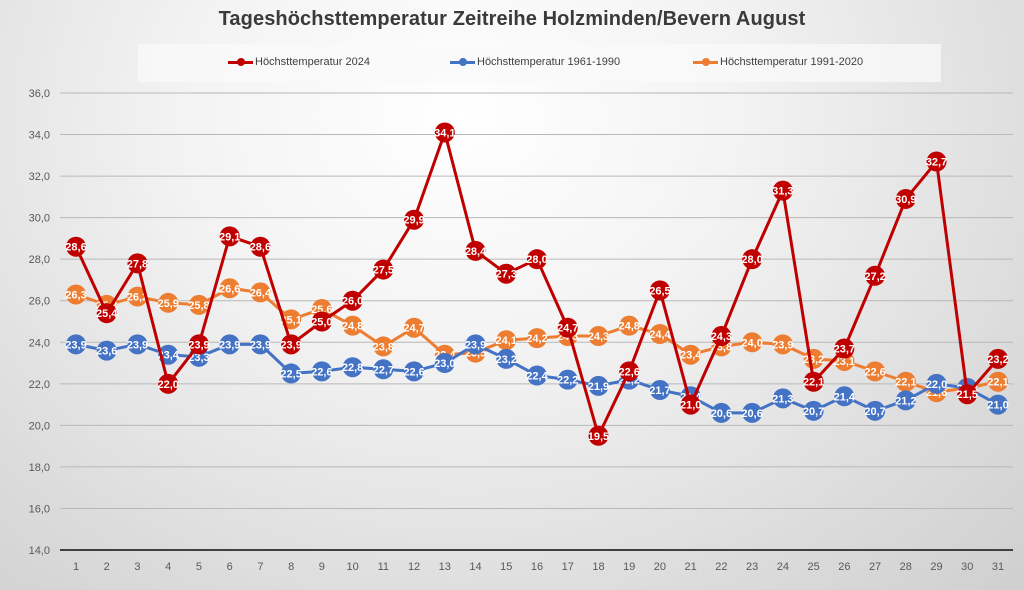 This screenshot has height=590, width=1024. Describe the element at coordinates (299, 62) in the screenshot. I see `legend-item-2024: Höchsttemperatur 2024` at that location.